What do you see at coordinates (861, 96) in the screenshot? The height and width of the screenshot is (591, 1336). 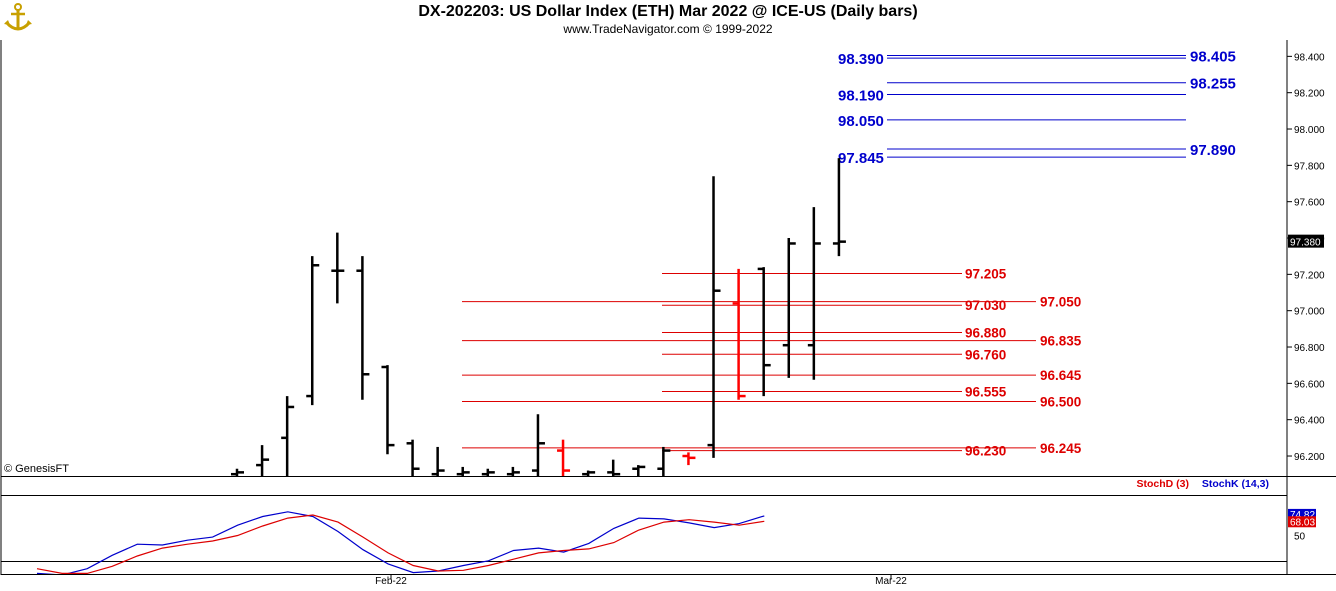 I see `blue-level-label: 98.190` at bounding box center [861, 96].